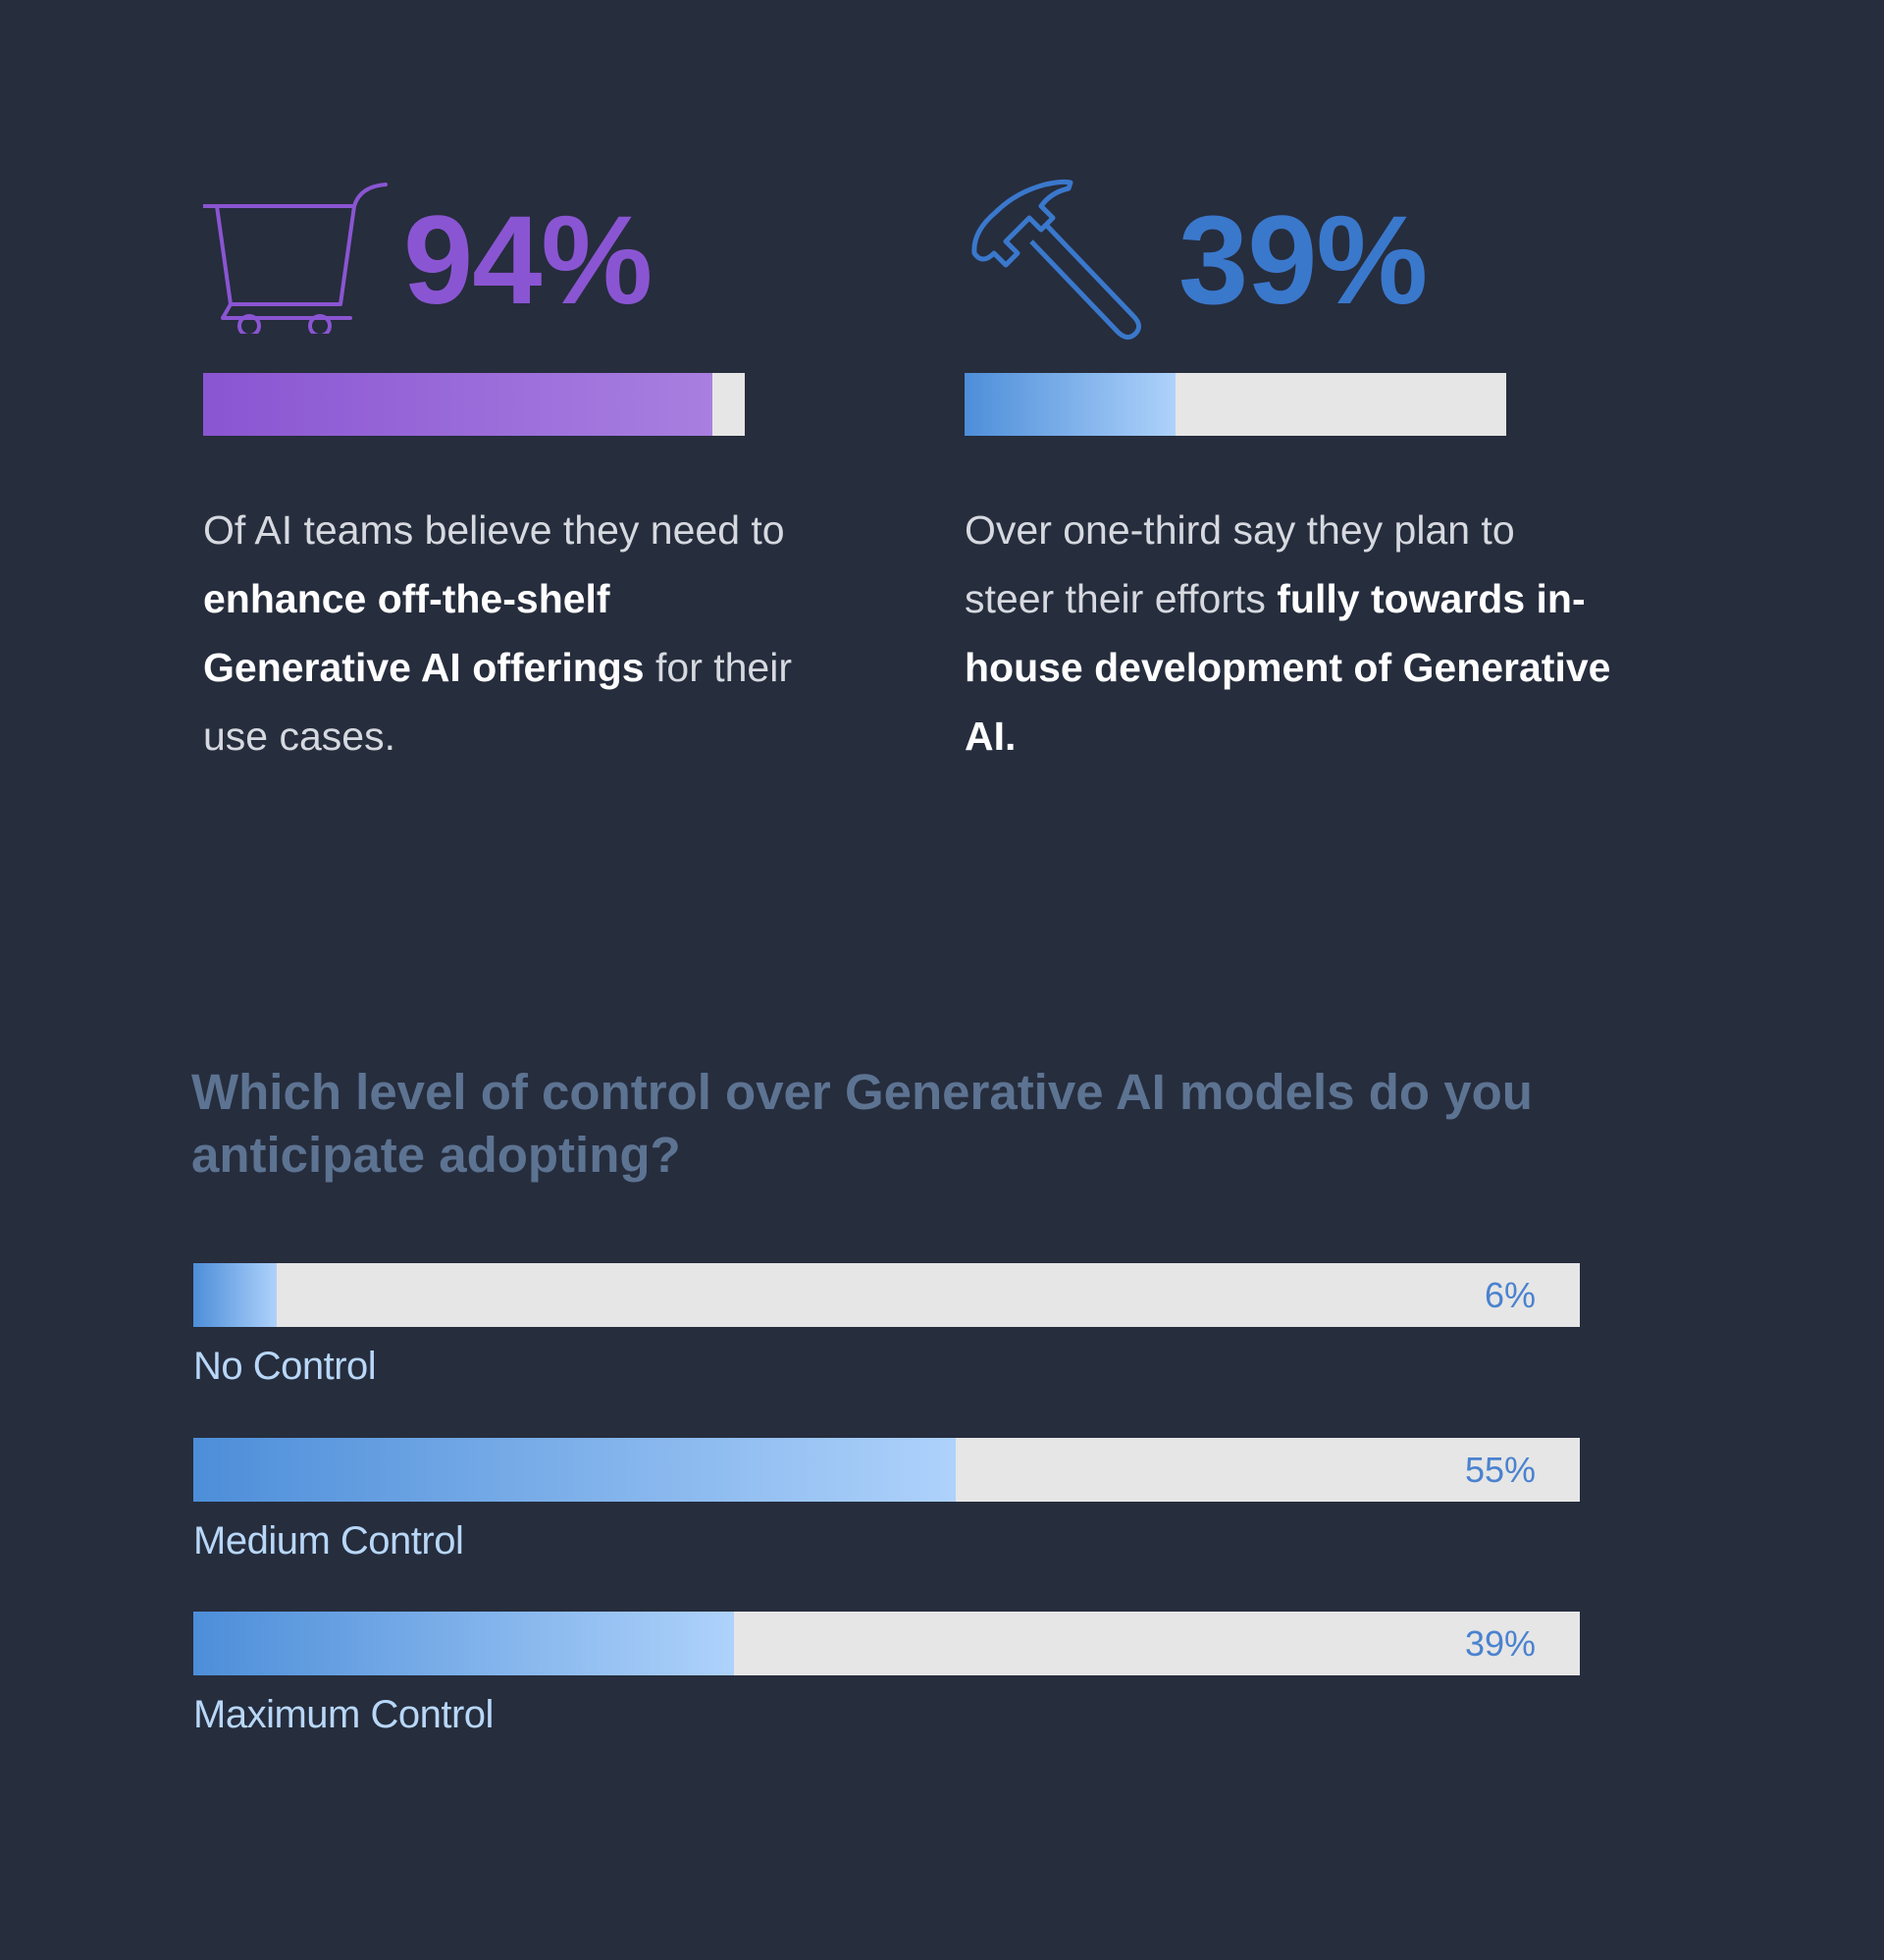  What do you see at coordinates (1303, 260) in the screenshot?
I see `stat-percentage: 39%` at bounding box center [1303, 260].